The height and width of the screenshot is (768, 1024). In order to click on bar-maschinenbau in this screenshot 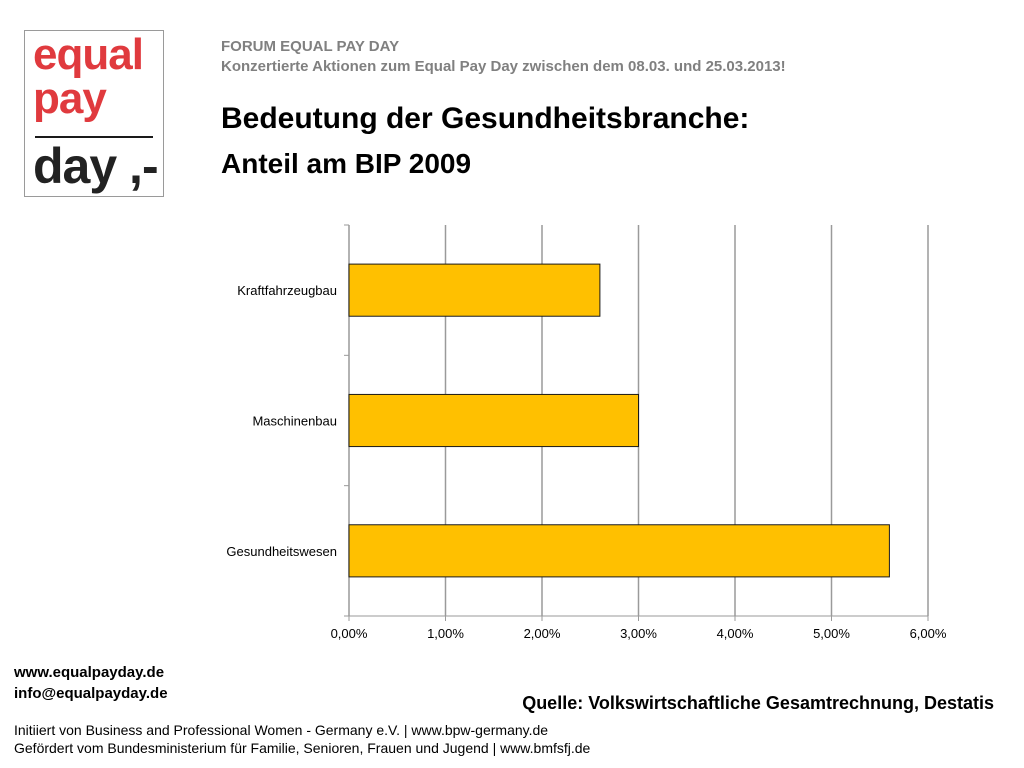, I will do `click(493, 420)`.